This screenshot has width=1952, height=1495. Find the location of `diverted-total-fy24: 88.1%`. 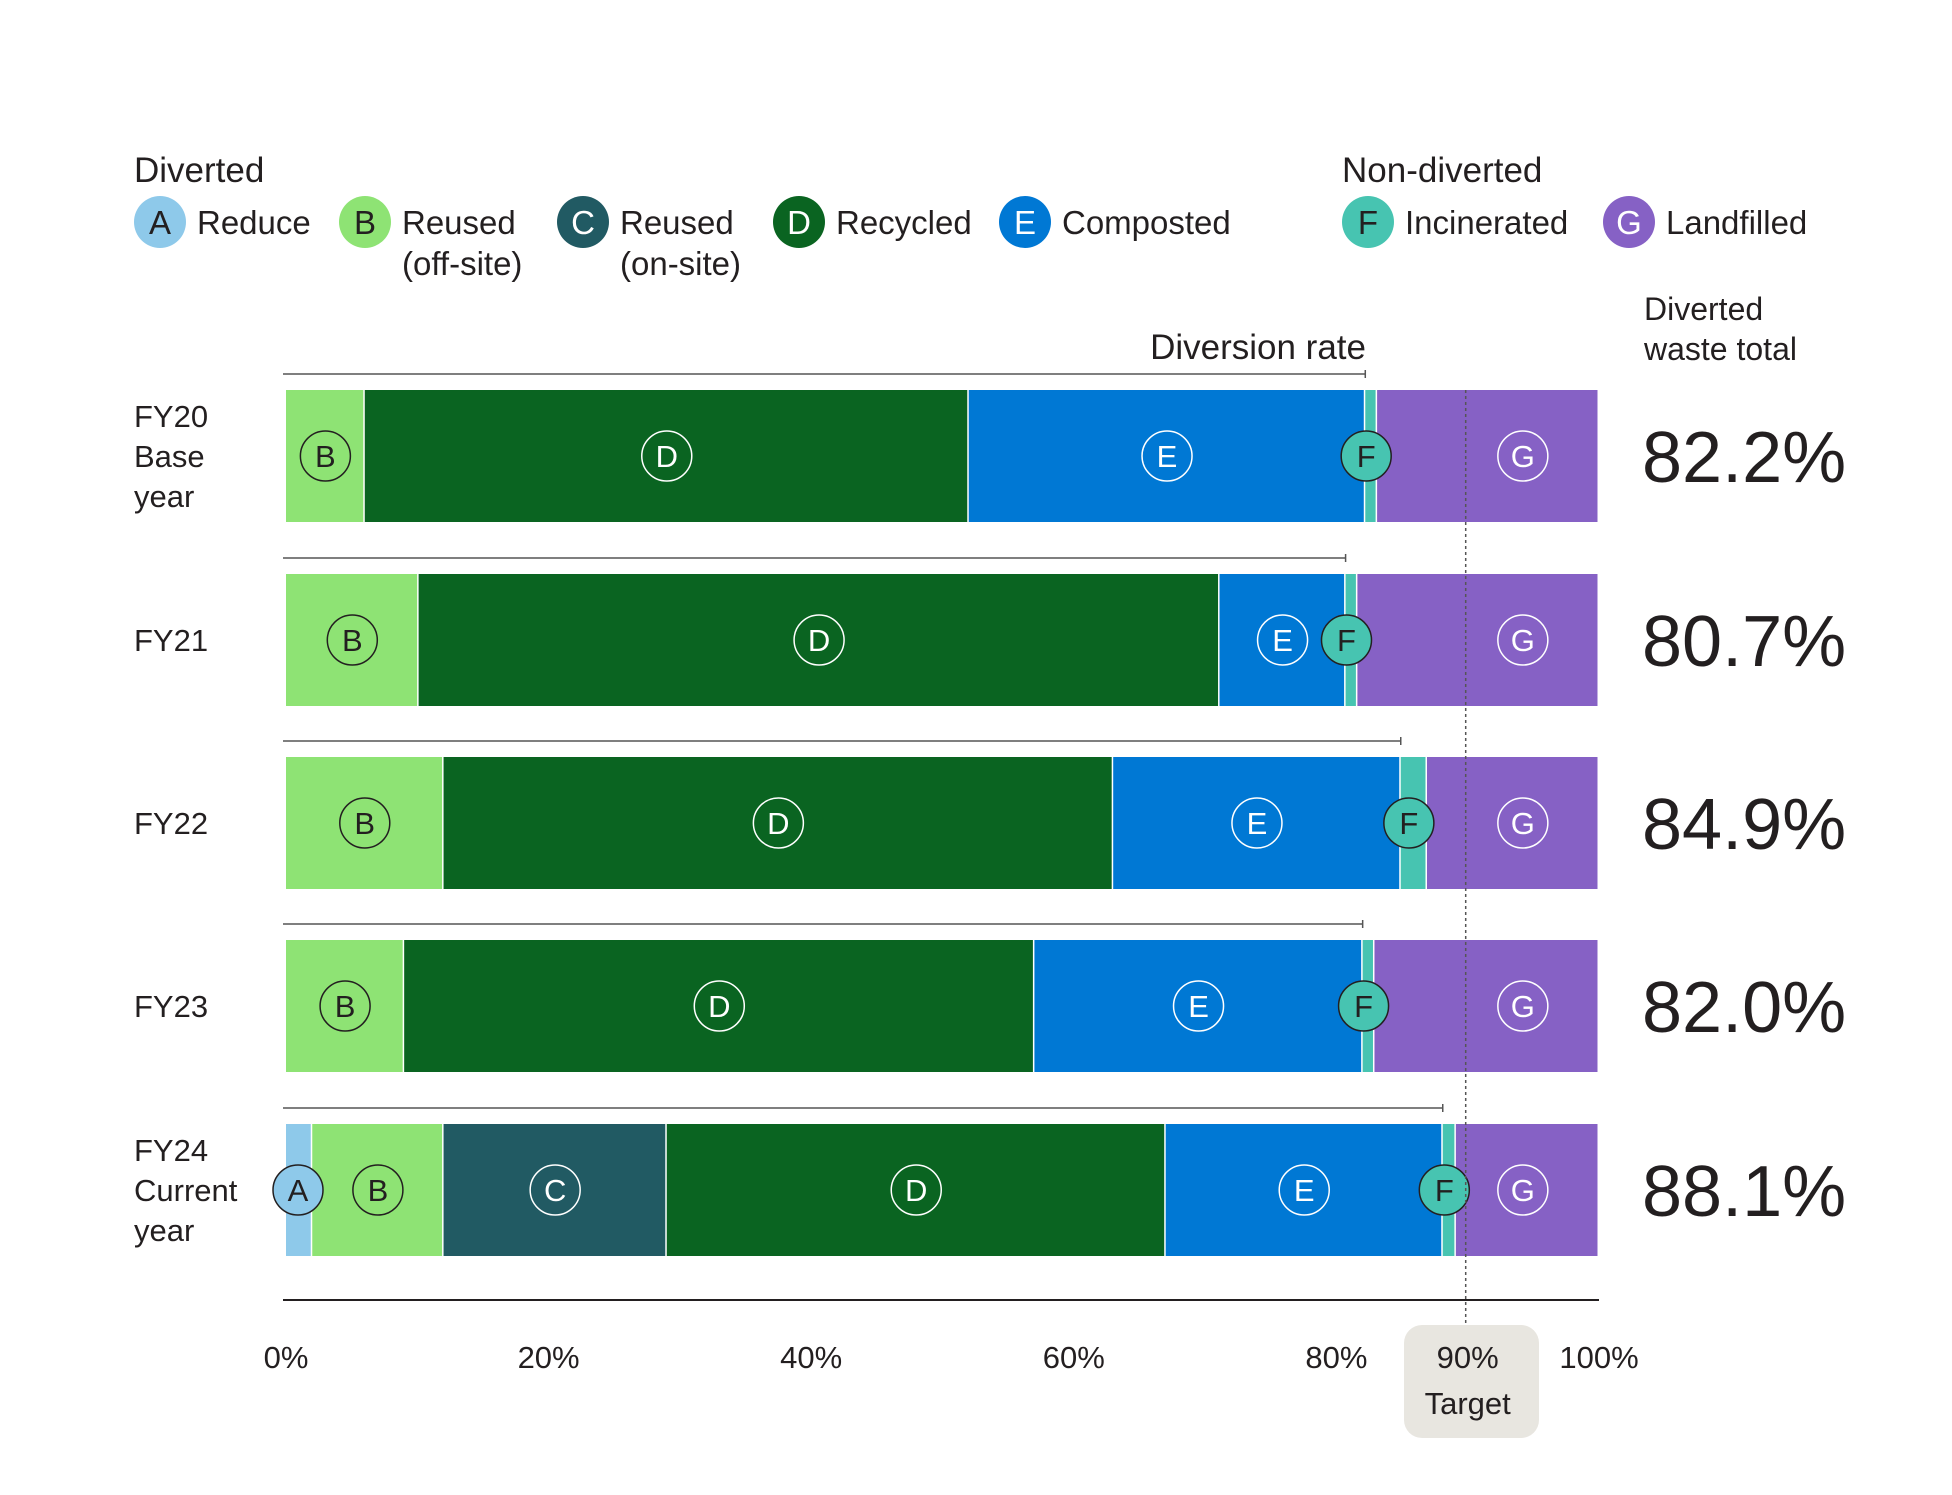

diverted-total-fy24: 88.1% is located at coordinates (1744, 1192).